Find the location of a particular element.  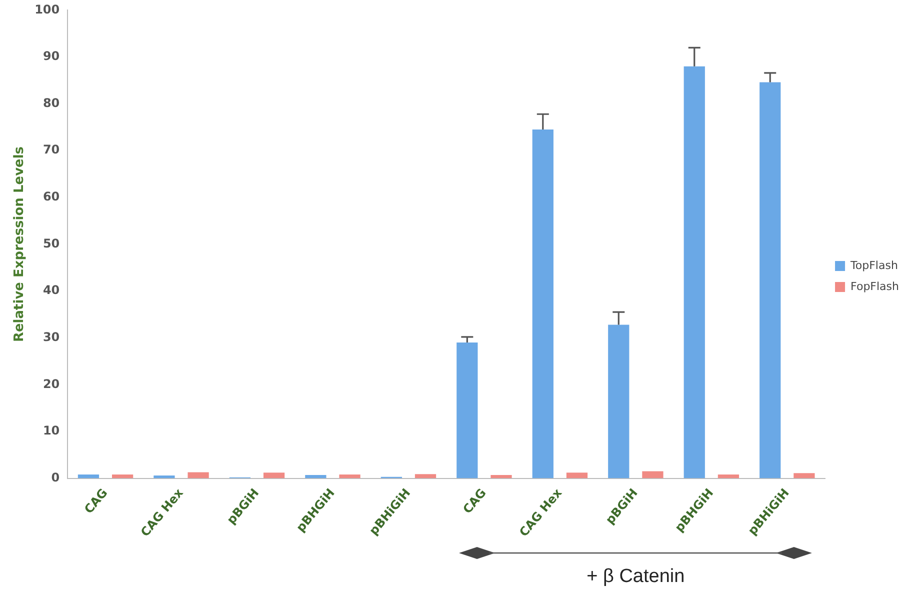

y-tick-label: 30 is located at coordinates (51, 337).